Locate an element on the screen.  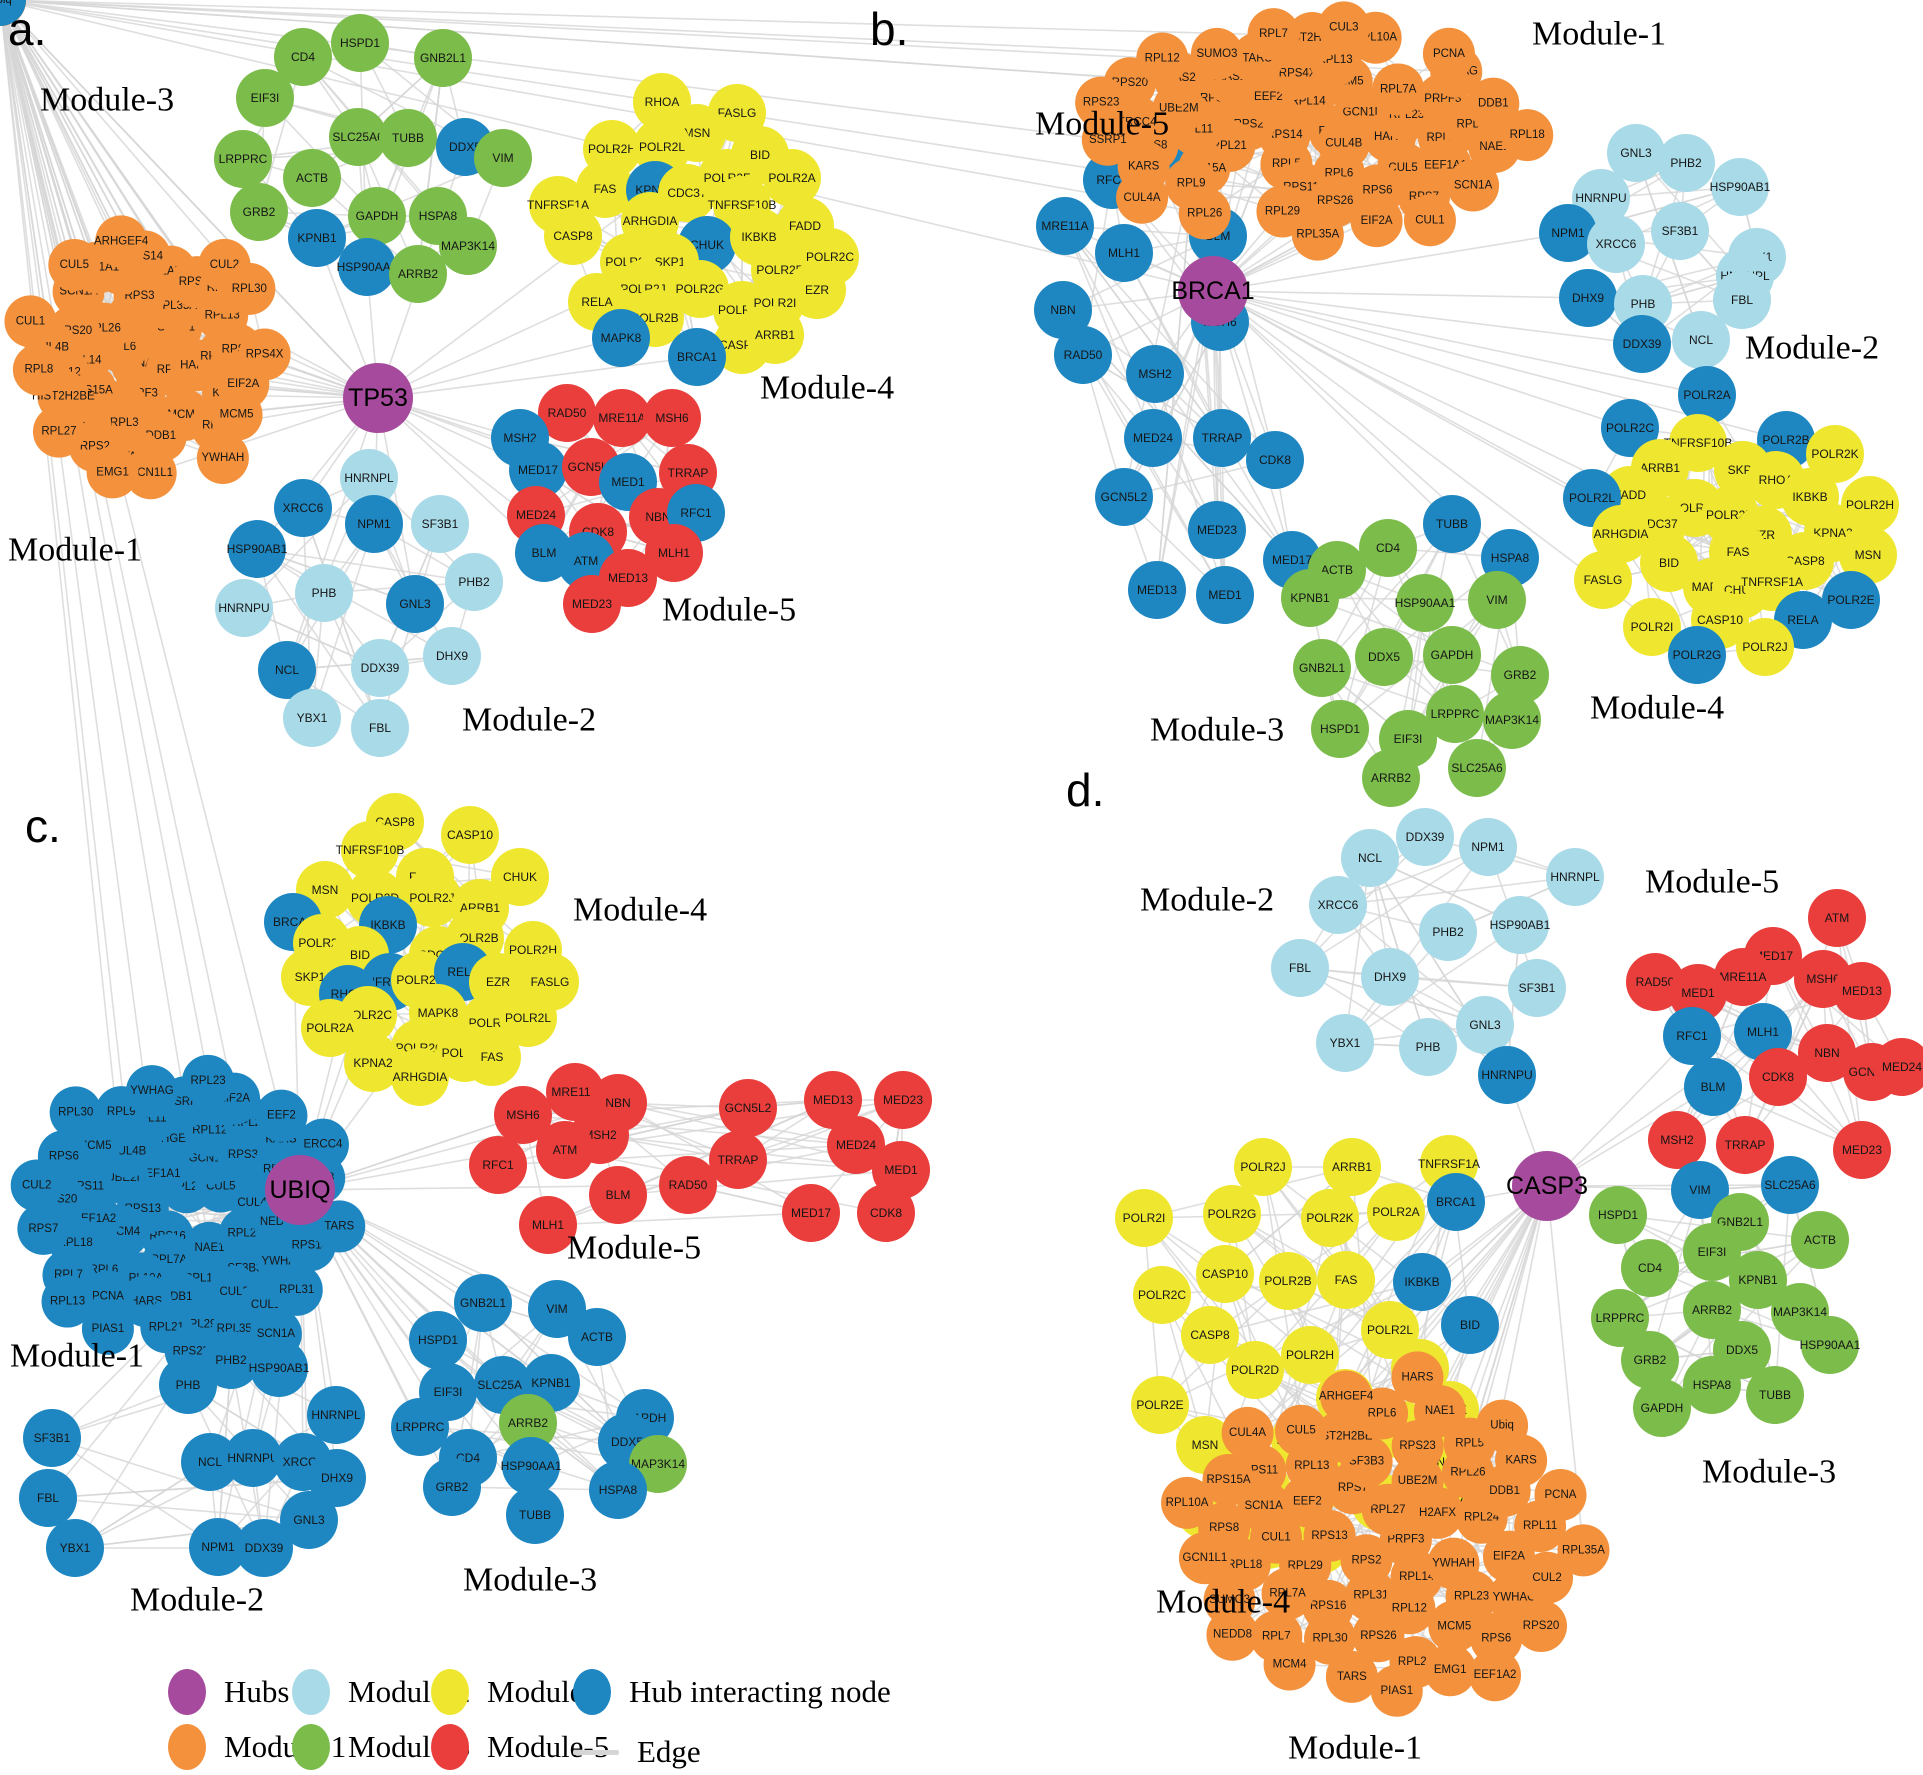
node-GCN1L1: GCN1L1 is located at coordinates (150, 473).